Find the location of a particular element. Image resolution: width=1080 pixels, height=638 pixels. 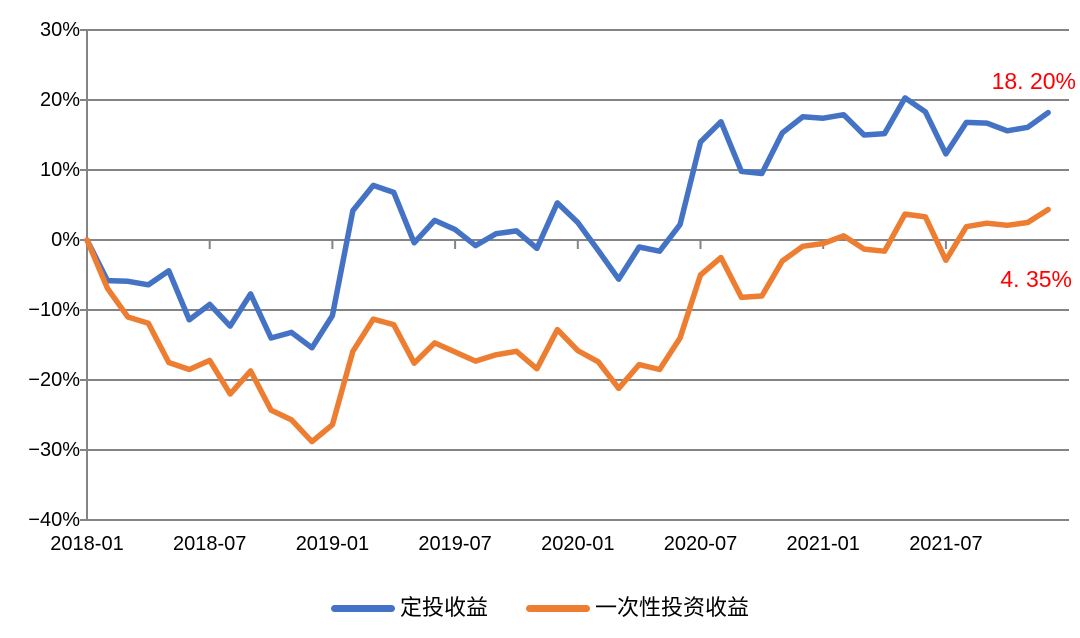

x-axis-label: 2020-07 is located at coordinates (700, 544).